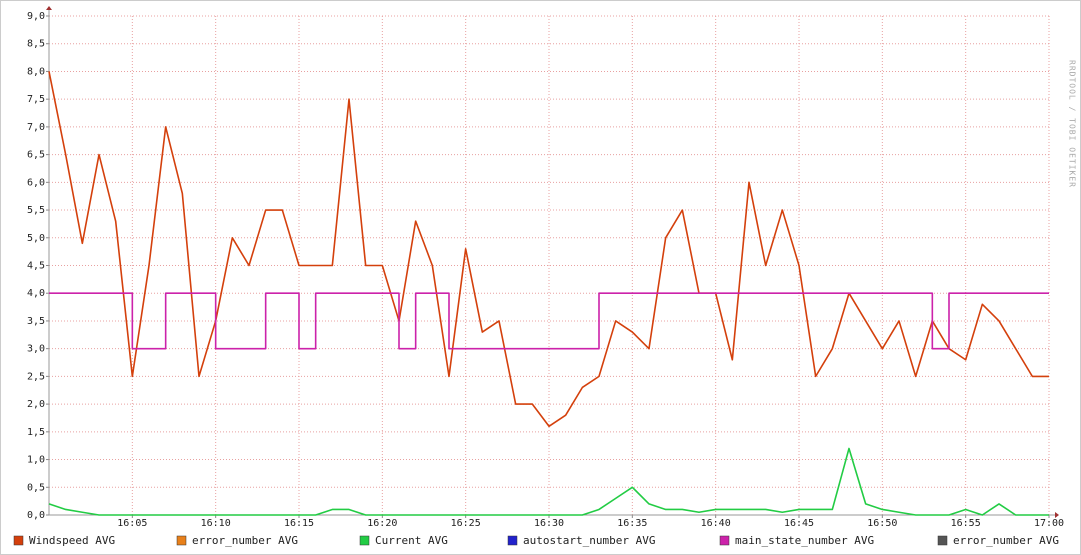  Describe the element at coordinates (36, 210) in the screenshot. I see `y-tick-label: 5,5` at that location.